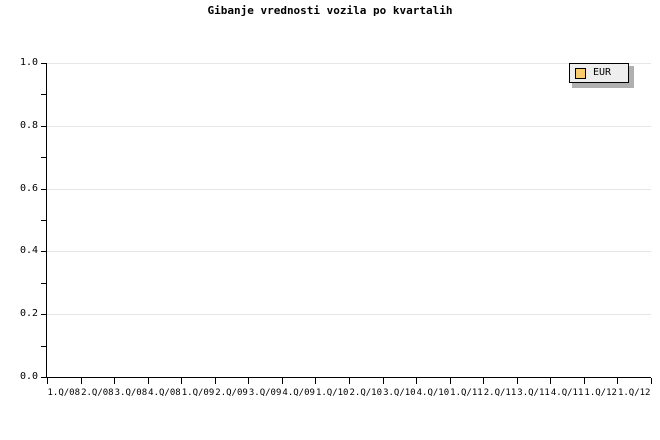 The height and width of the screenshot is (440, 660). Describe the element at coordinates (28, 250) in the screenshot. I see `y-axis-label: 0.4` at that location.